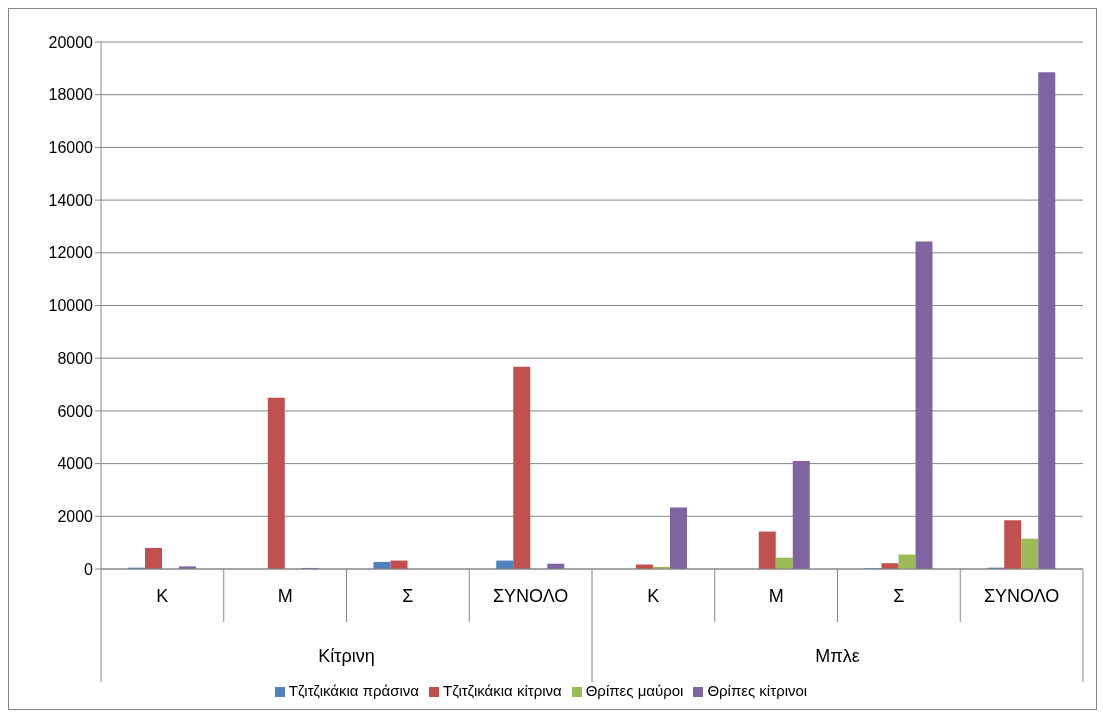 The image size is (1103, 715). Describe the element at coordinates (75, 411) in the screenshot. I see `y-tick-label: 6000` at that location.